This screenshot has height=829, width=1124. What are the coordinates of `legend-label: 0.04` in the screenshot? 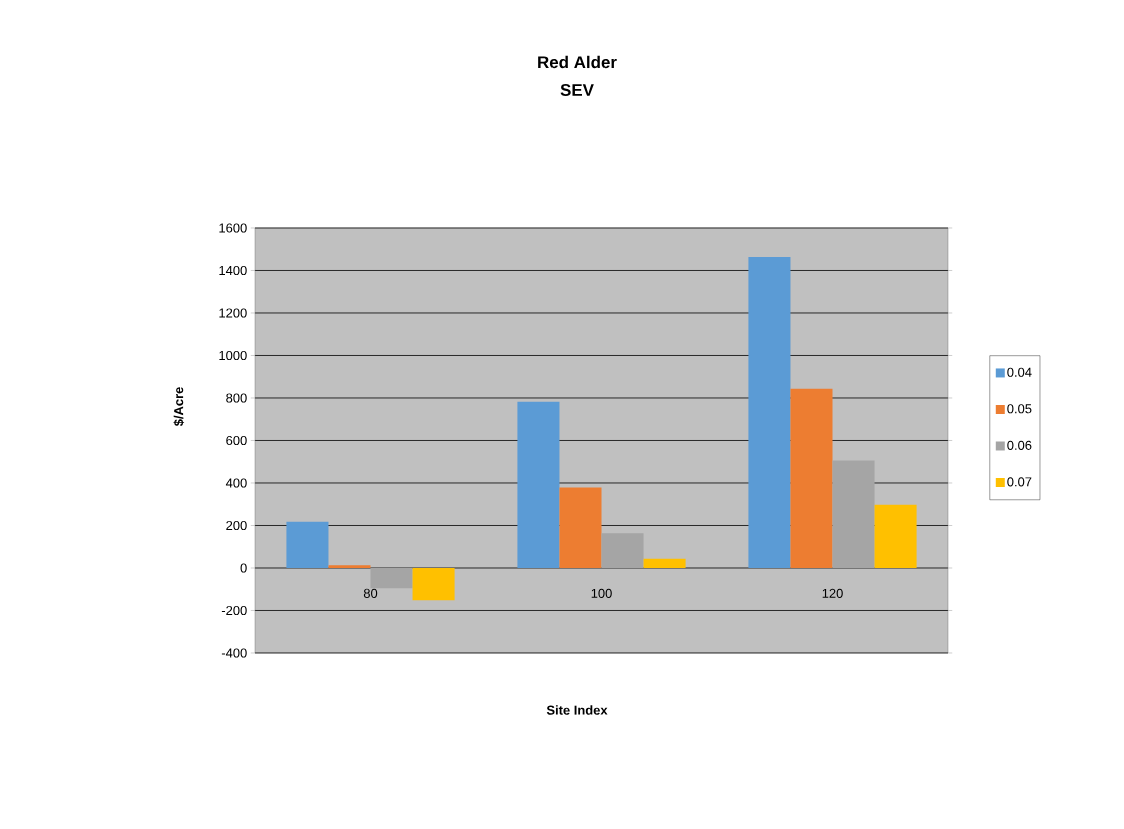 It's located at (1019, 372).